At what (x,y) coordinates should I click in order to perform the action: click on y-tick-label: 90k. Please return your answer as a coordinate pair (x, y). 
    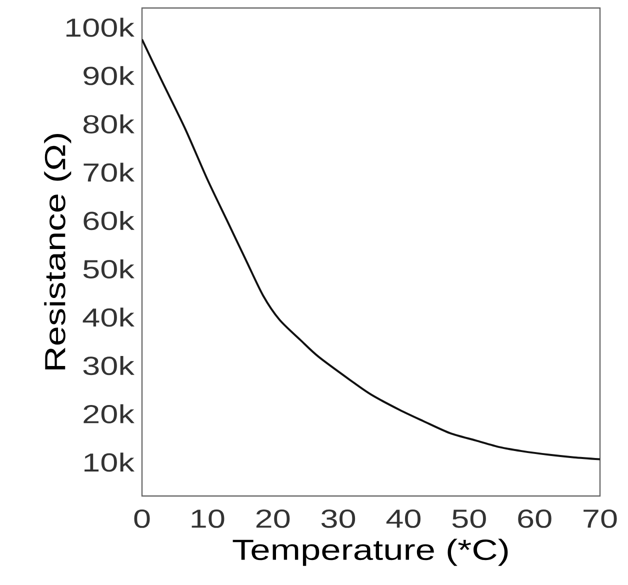
    Looking at the image, I should click on (109, 76).